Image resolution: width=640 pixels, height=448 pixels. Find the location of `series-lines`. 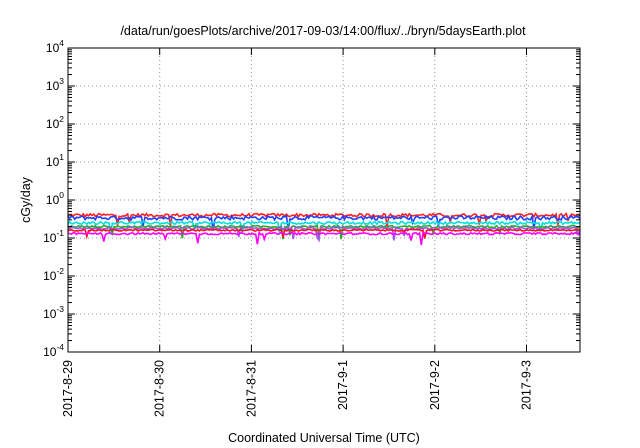

series-lines is located at coordinates (324, 229).